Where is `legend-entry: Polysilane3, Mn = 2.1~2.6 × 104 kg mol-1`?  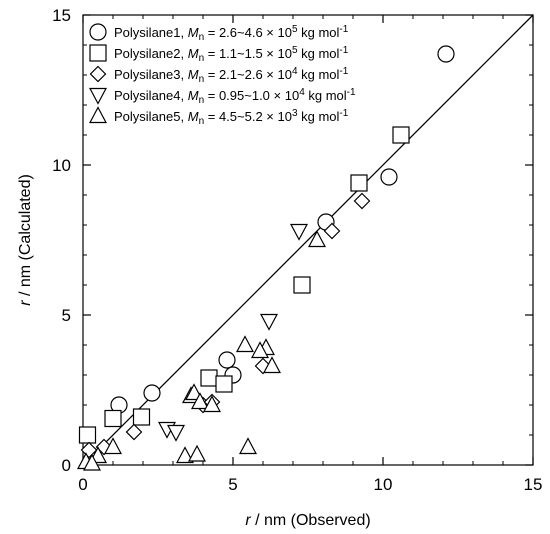
legend-entry: Polysilane3, Mn = 2.1~2.6 × 104 kg mol-1 is located at coordinates (231, 75).